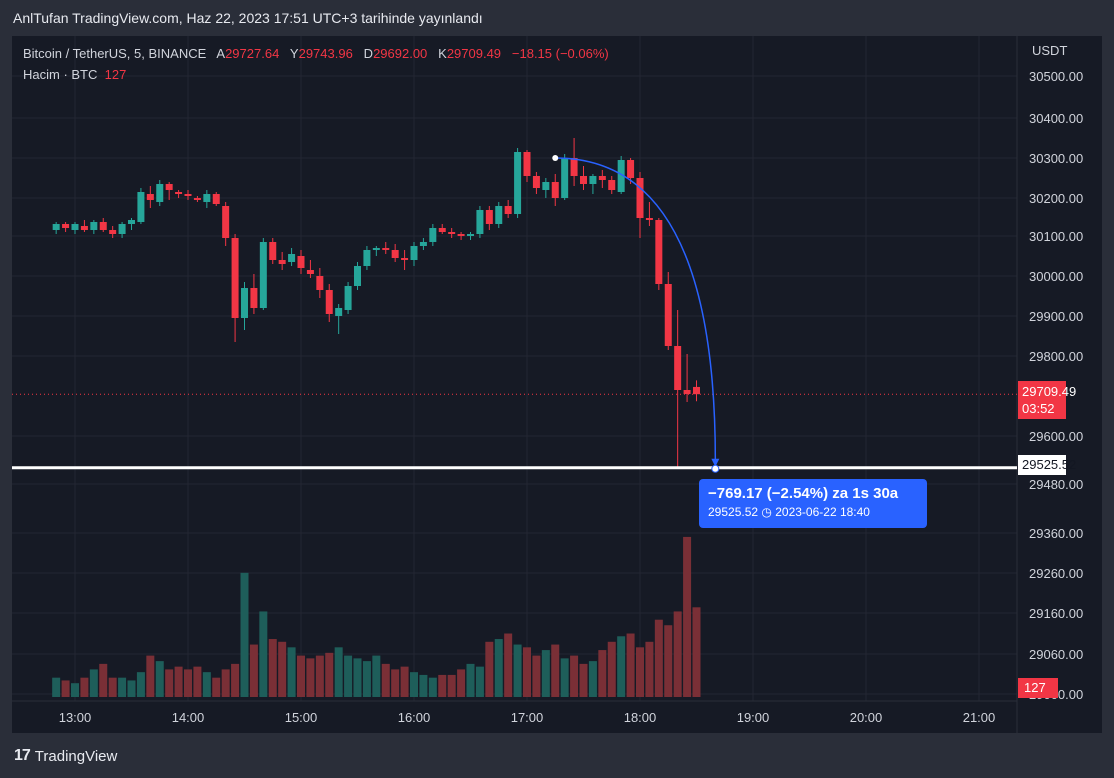  Describe the element at coordinates (527, 717) in the screenshot. I see `time-tick-label: 17:00` at that location.